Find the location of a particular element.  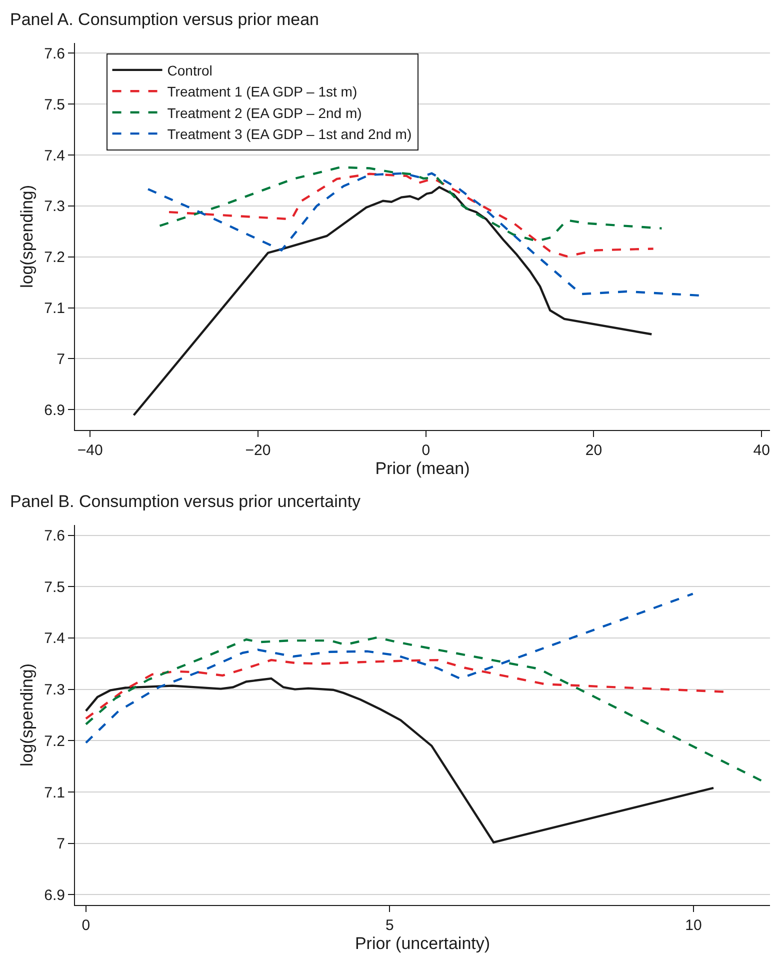

x-tick-label: 5 is located at coordinates (390, 925).